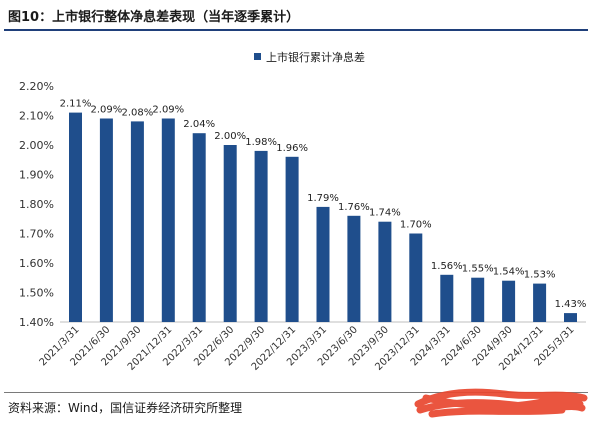  What do you see at coordinates (323, 198) in the screenshot?
I see `data-label: 1.79%` at bounding box center [323, 198].